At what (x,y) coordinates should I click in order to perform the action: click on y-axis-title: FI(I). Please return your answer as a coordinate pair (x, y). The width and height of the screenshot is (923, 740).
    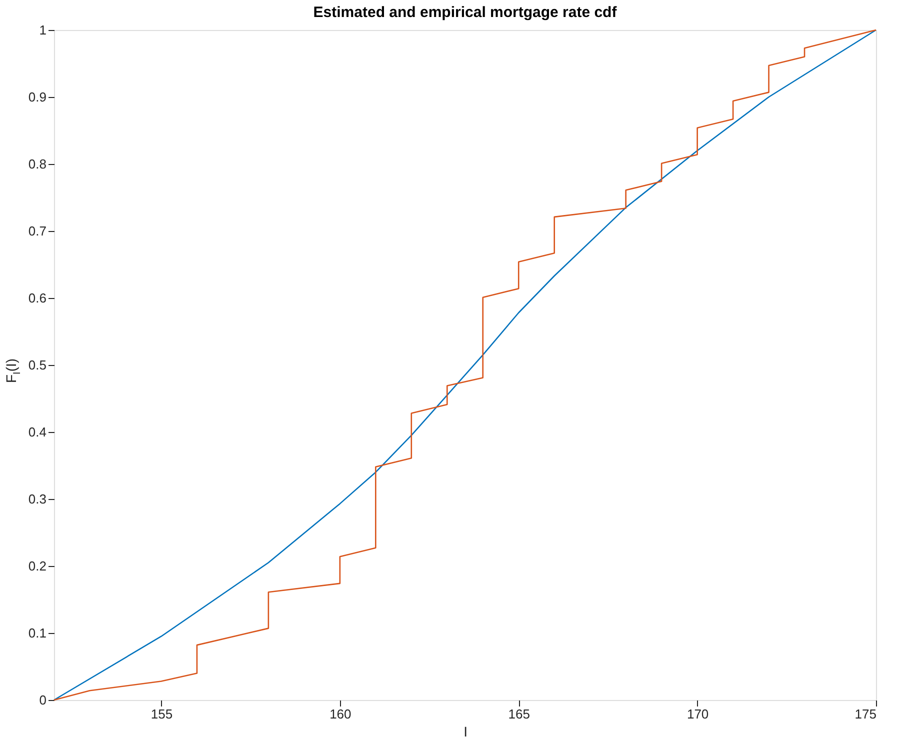
    Looking at the image, I should click on (13, 370).